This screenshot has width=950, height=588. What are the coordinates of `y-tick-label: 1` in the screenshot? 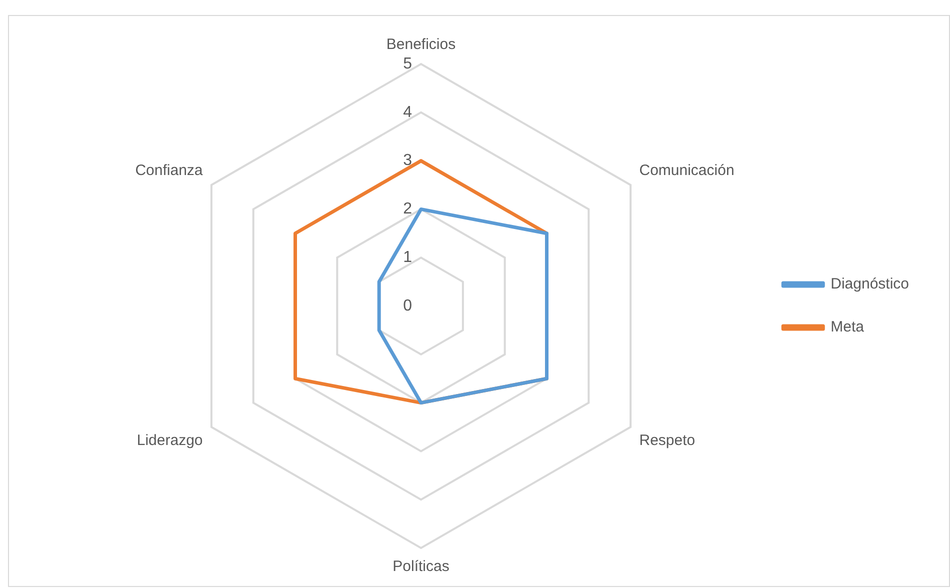 It's located at (407, 257).